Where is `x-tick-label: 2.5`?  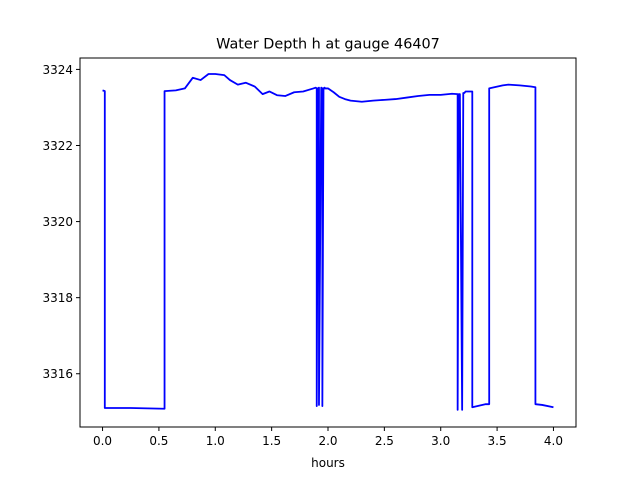 x-tick-label: 2.5 is located at coordinates (384, 441).